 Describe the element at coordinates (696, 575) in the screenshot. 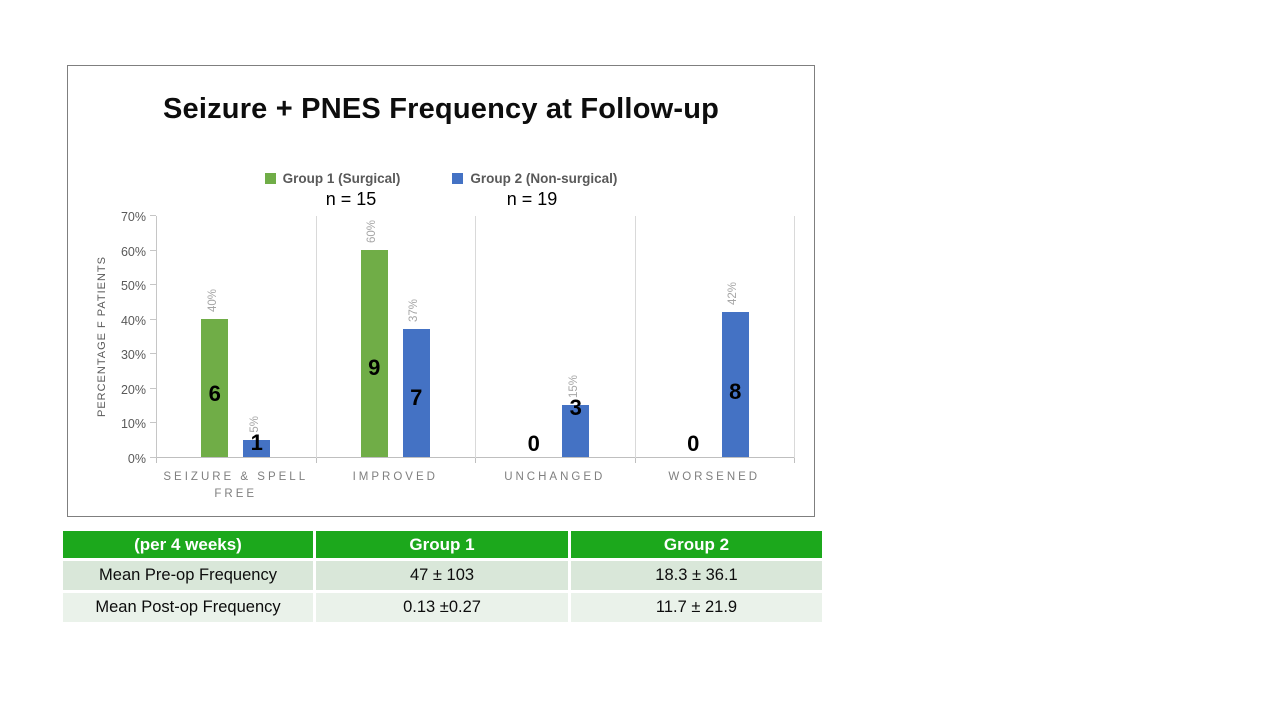

I see `table-cell: 18.3 ± 36.1` at that location.